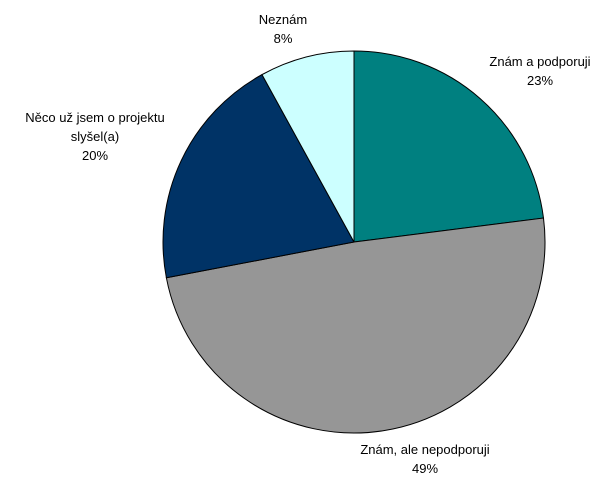  I want to click on slice-label: Znám, ale nepodporuji 49%, so click(425, 459).